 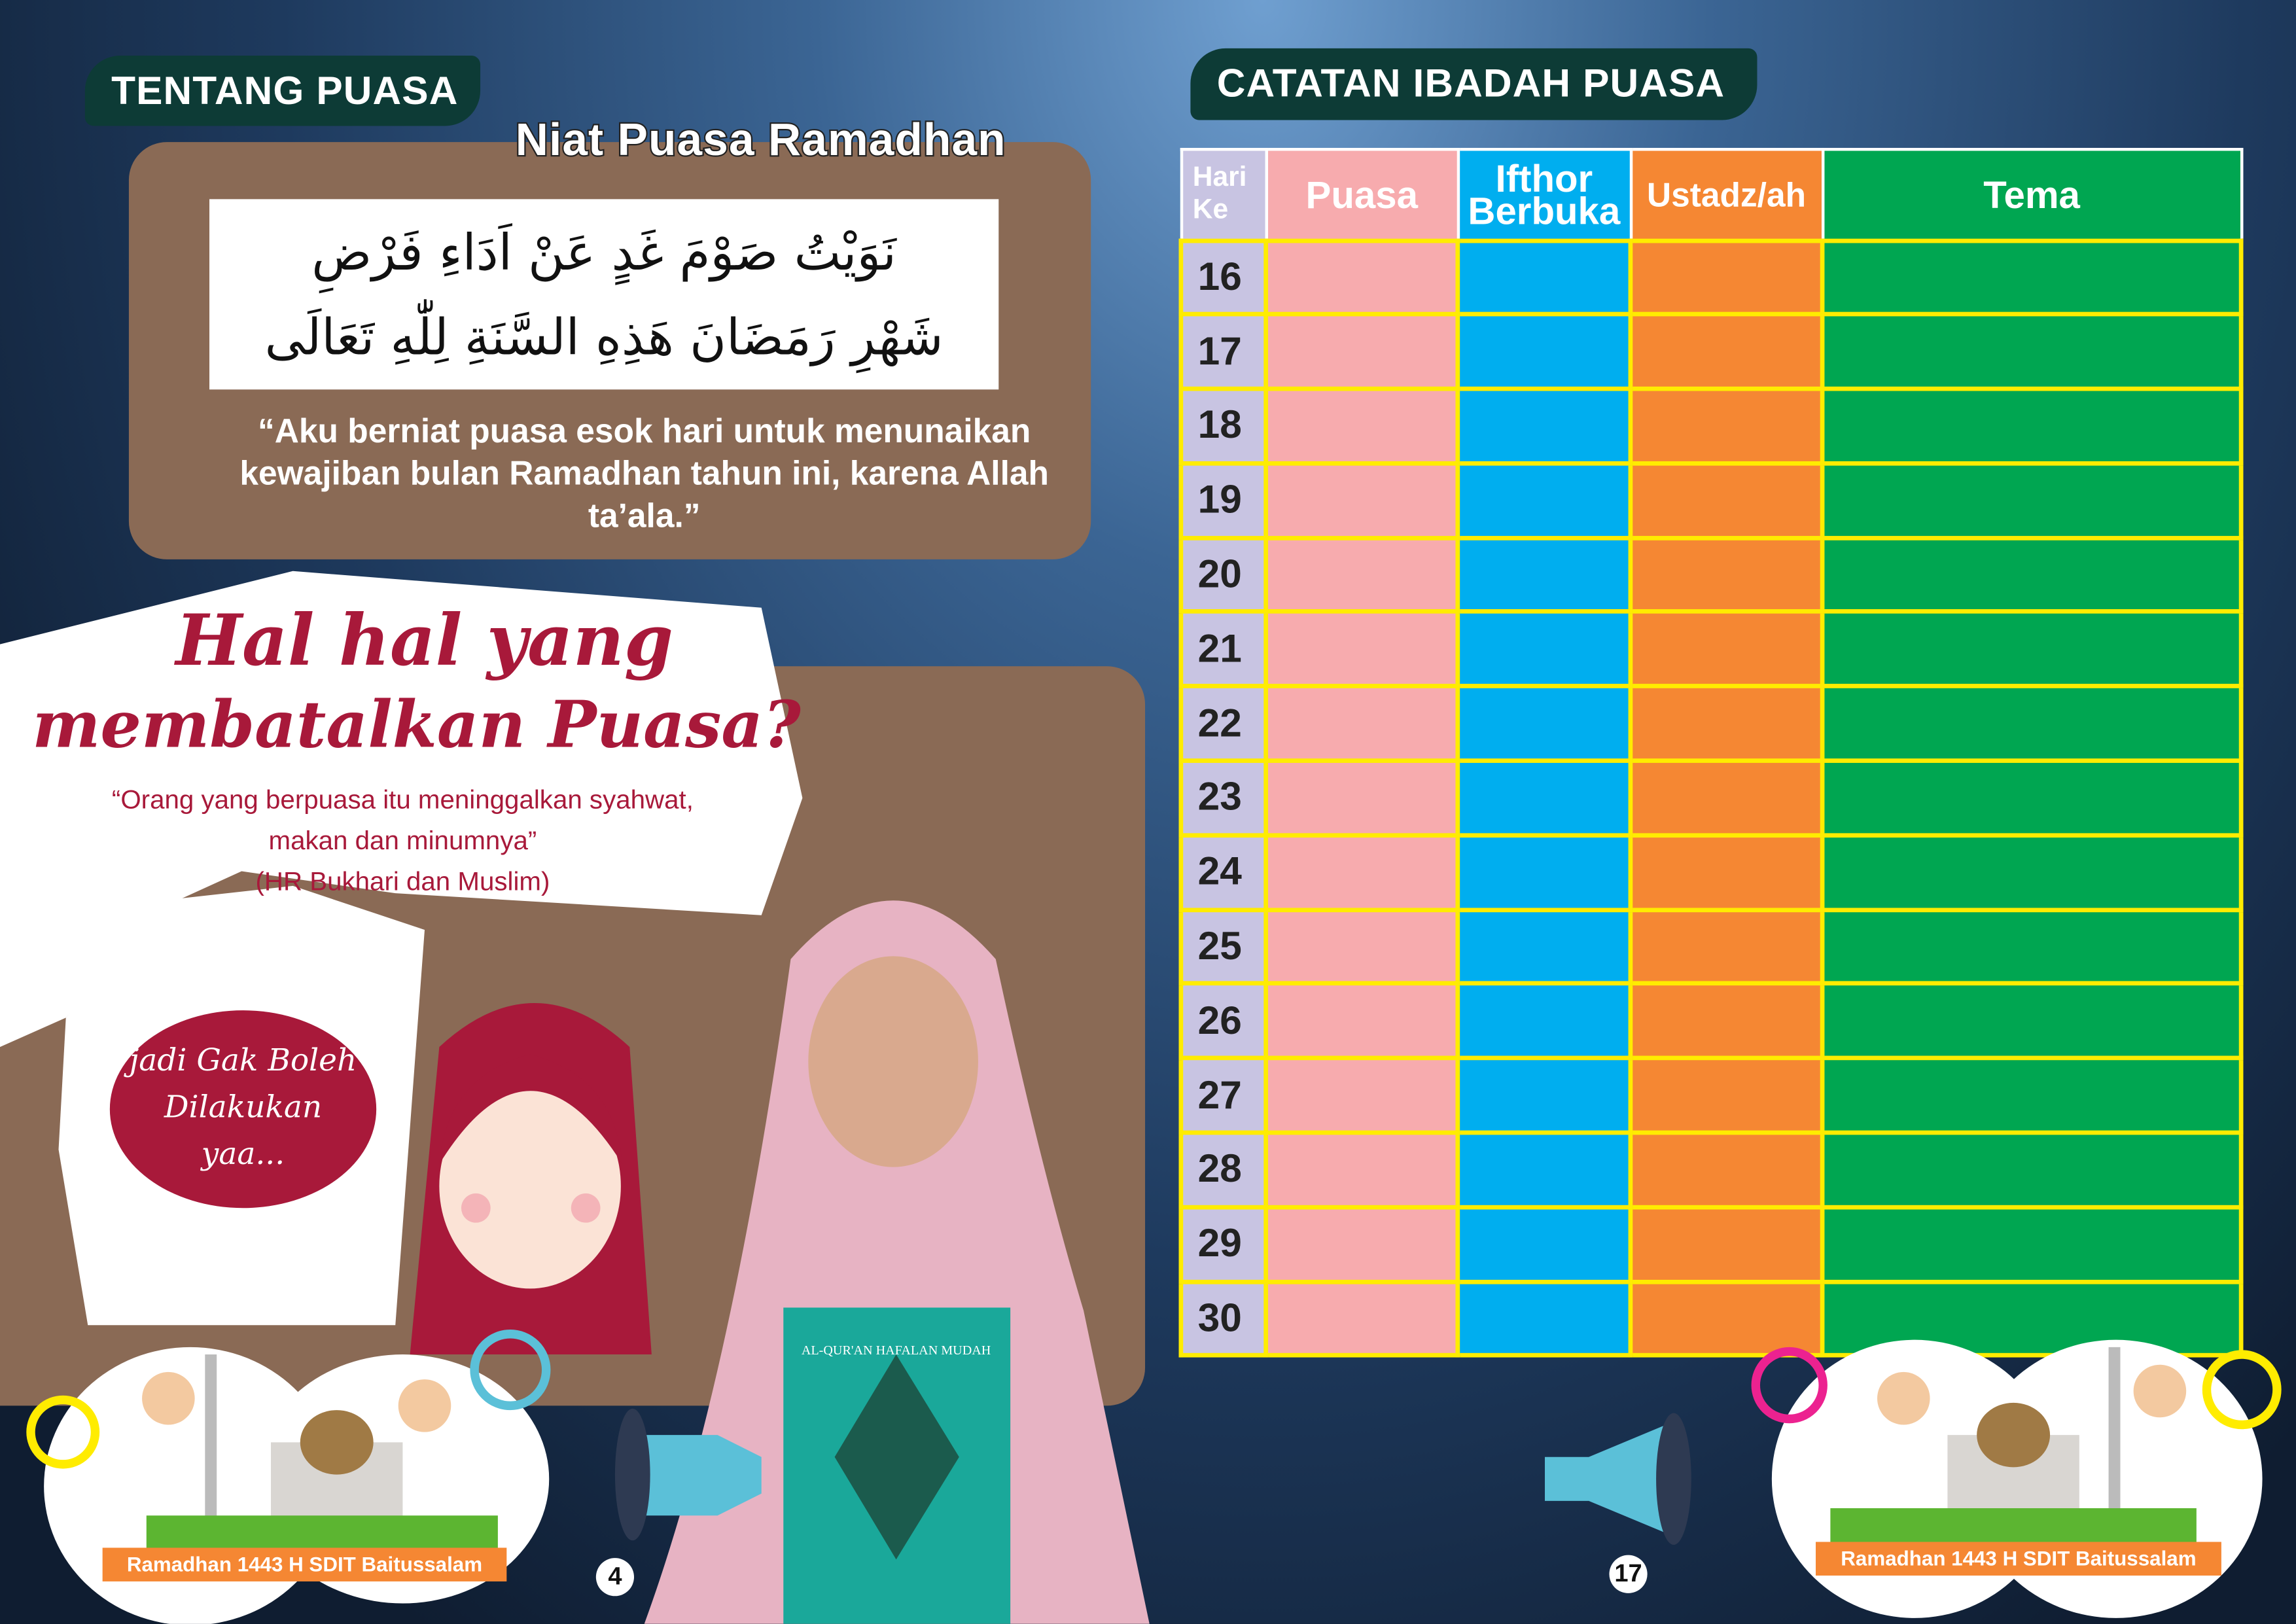 I want to click on table-row: 17, so click(x=1711, y=351).